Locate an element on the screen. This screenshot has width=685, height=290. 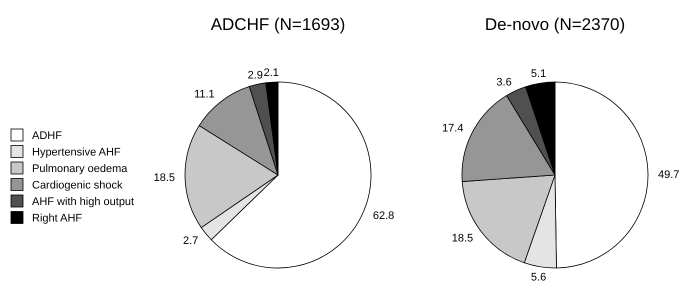
data-label: 11.1 is located at coordinates (204, 94).